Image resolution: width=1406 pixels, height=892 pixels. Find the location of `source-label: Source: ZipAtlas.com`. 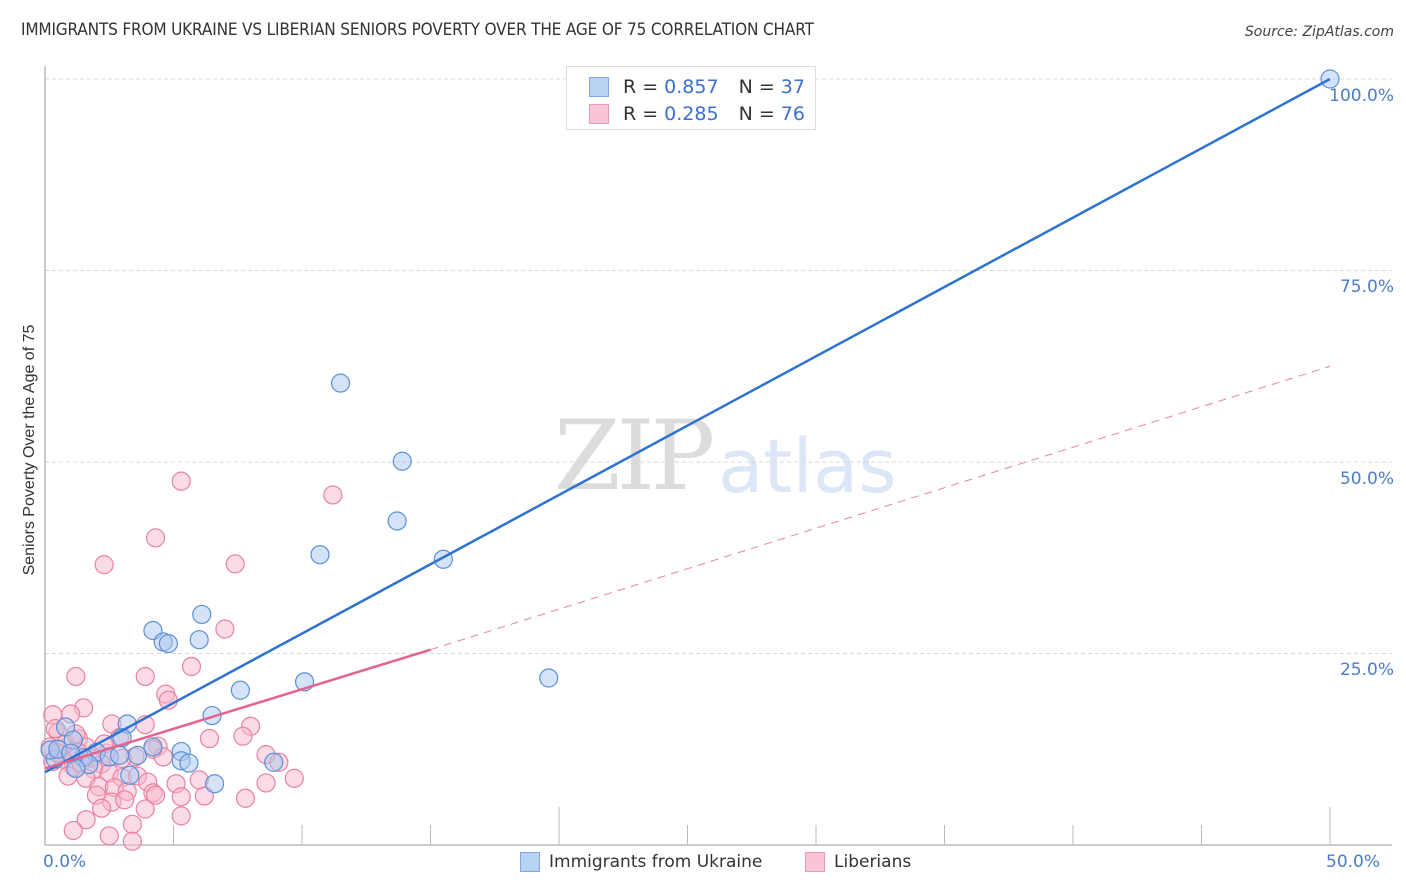

source-label: Source: ZipAtlas.com is located at coordinates (1319, 32).